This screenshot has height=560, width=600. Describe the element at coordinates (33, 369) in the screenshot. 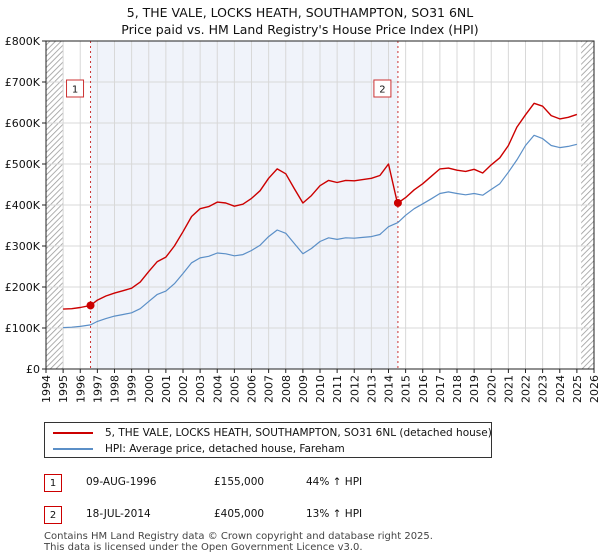

I see `y-tick-label: £0` at that location.